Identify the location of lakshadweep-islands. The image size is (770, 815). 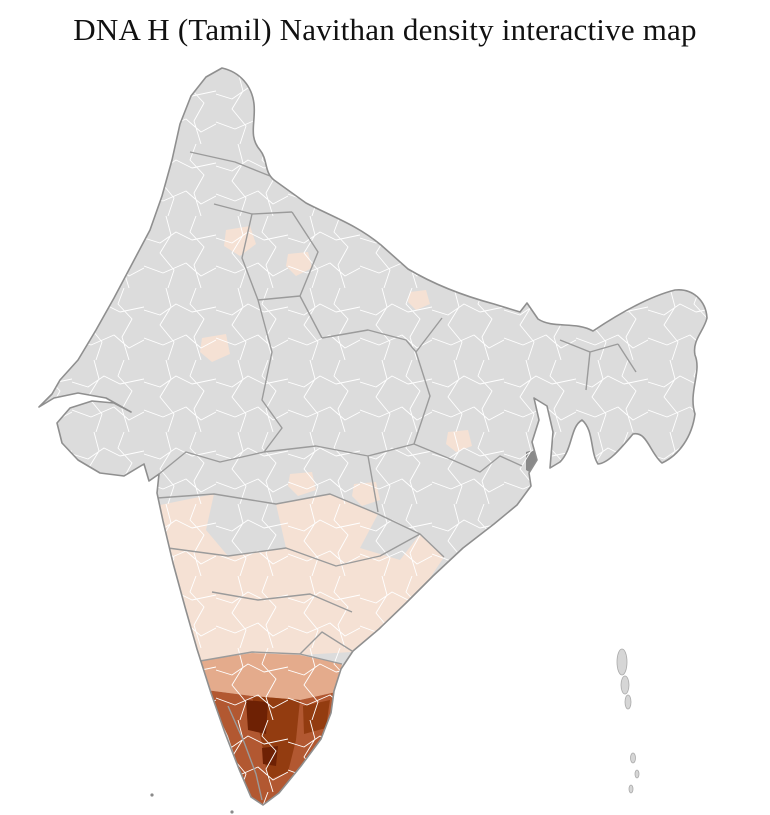
(192, 803).